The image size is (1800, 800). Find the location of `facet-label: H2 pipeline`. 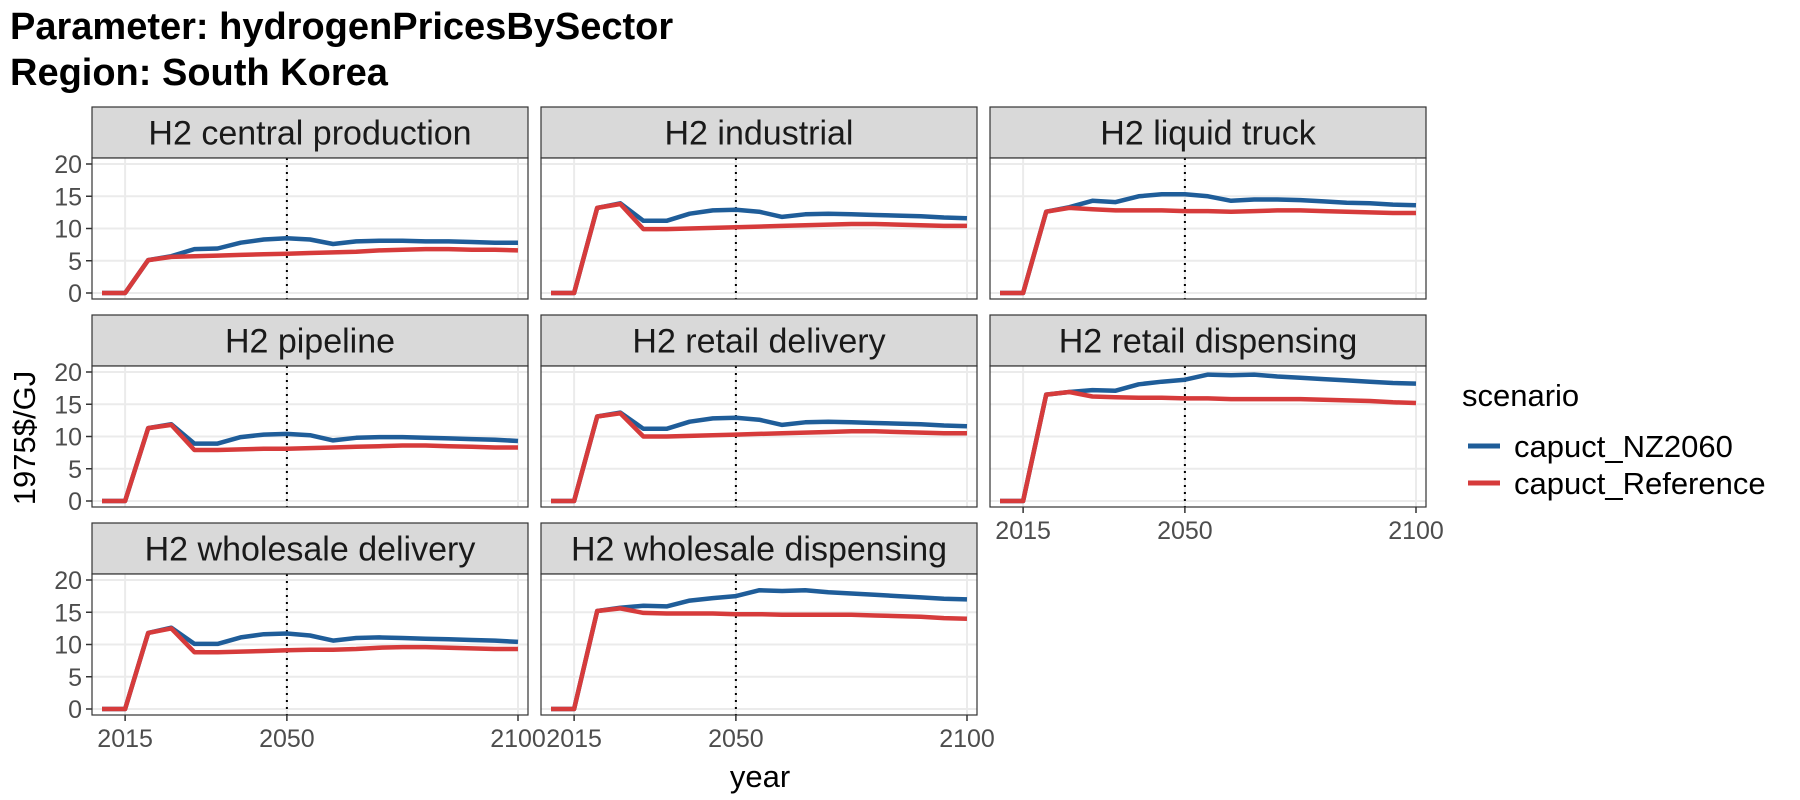

facet-label: H2 pipeline is located at coordinates (310, 342).